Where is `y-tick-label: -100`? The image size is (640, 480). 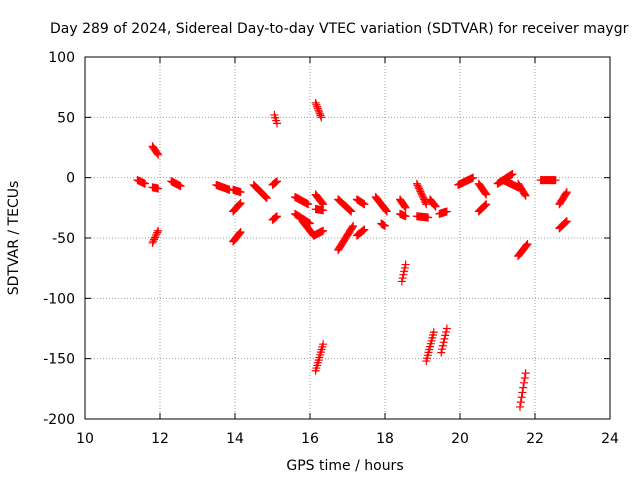 y-tick-label: -100 is located at coordinates (59, 299).